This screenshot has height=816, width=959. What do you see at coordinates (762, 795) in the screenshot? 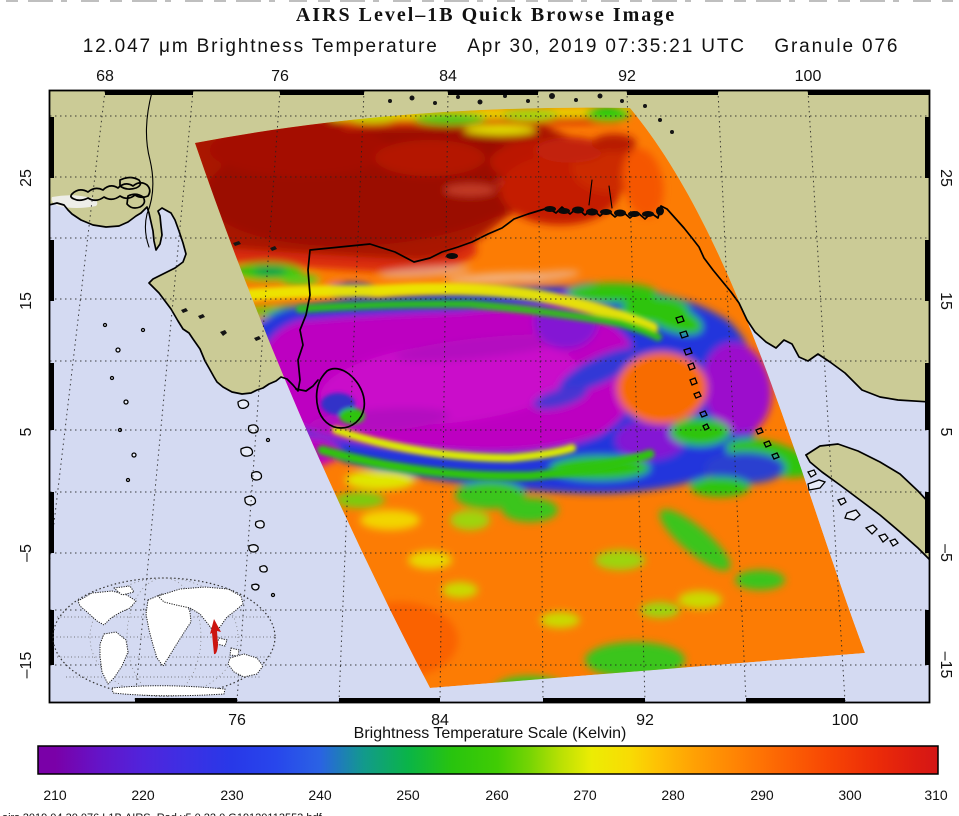
I see `svg-text: 290` at bounding box center [762, 795].